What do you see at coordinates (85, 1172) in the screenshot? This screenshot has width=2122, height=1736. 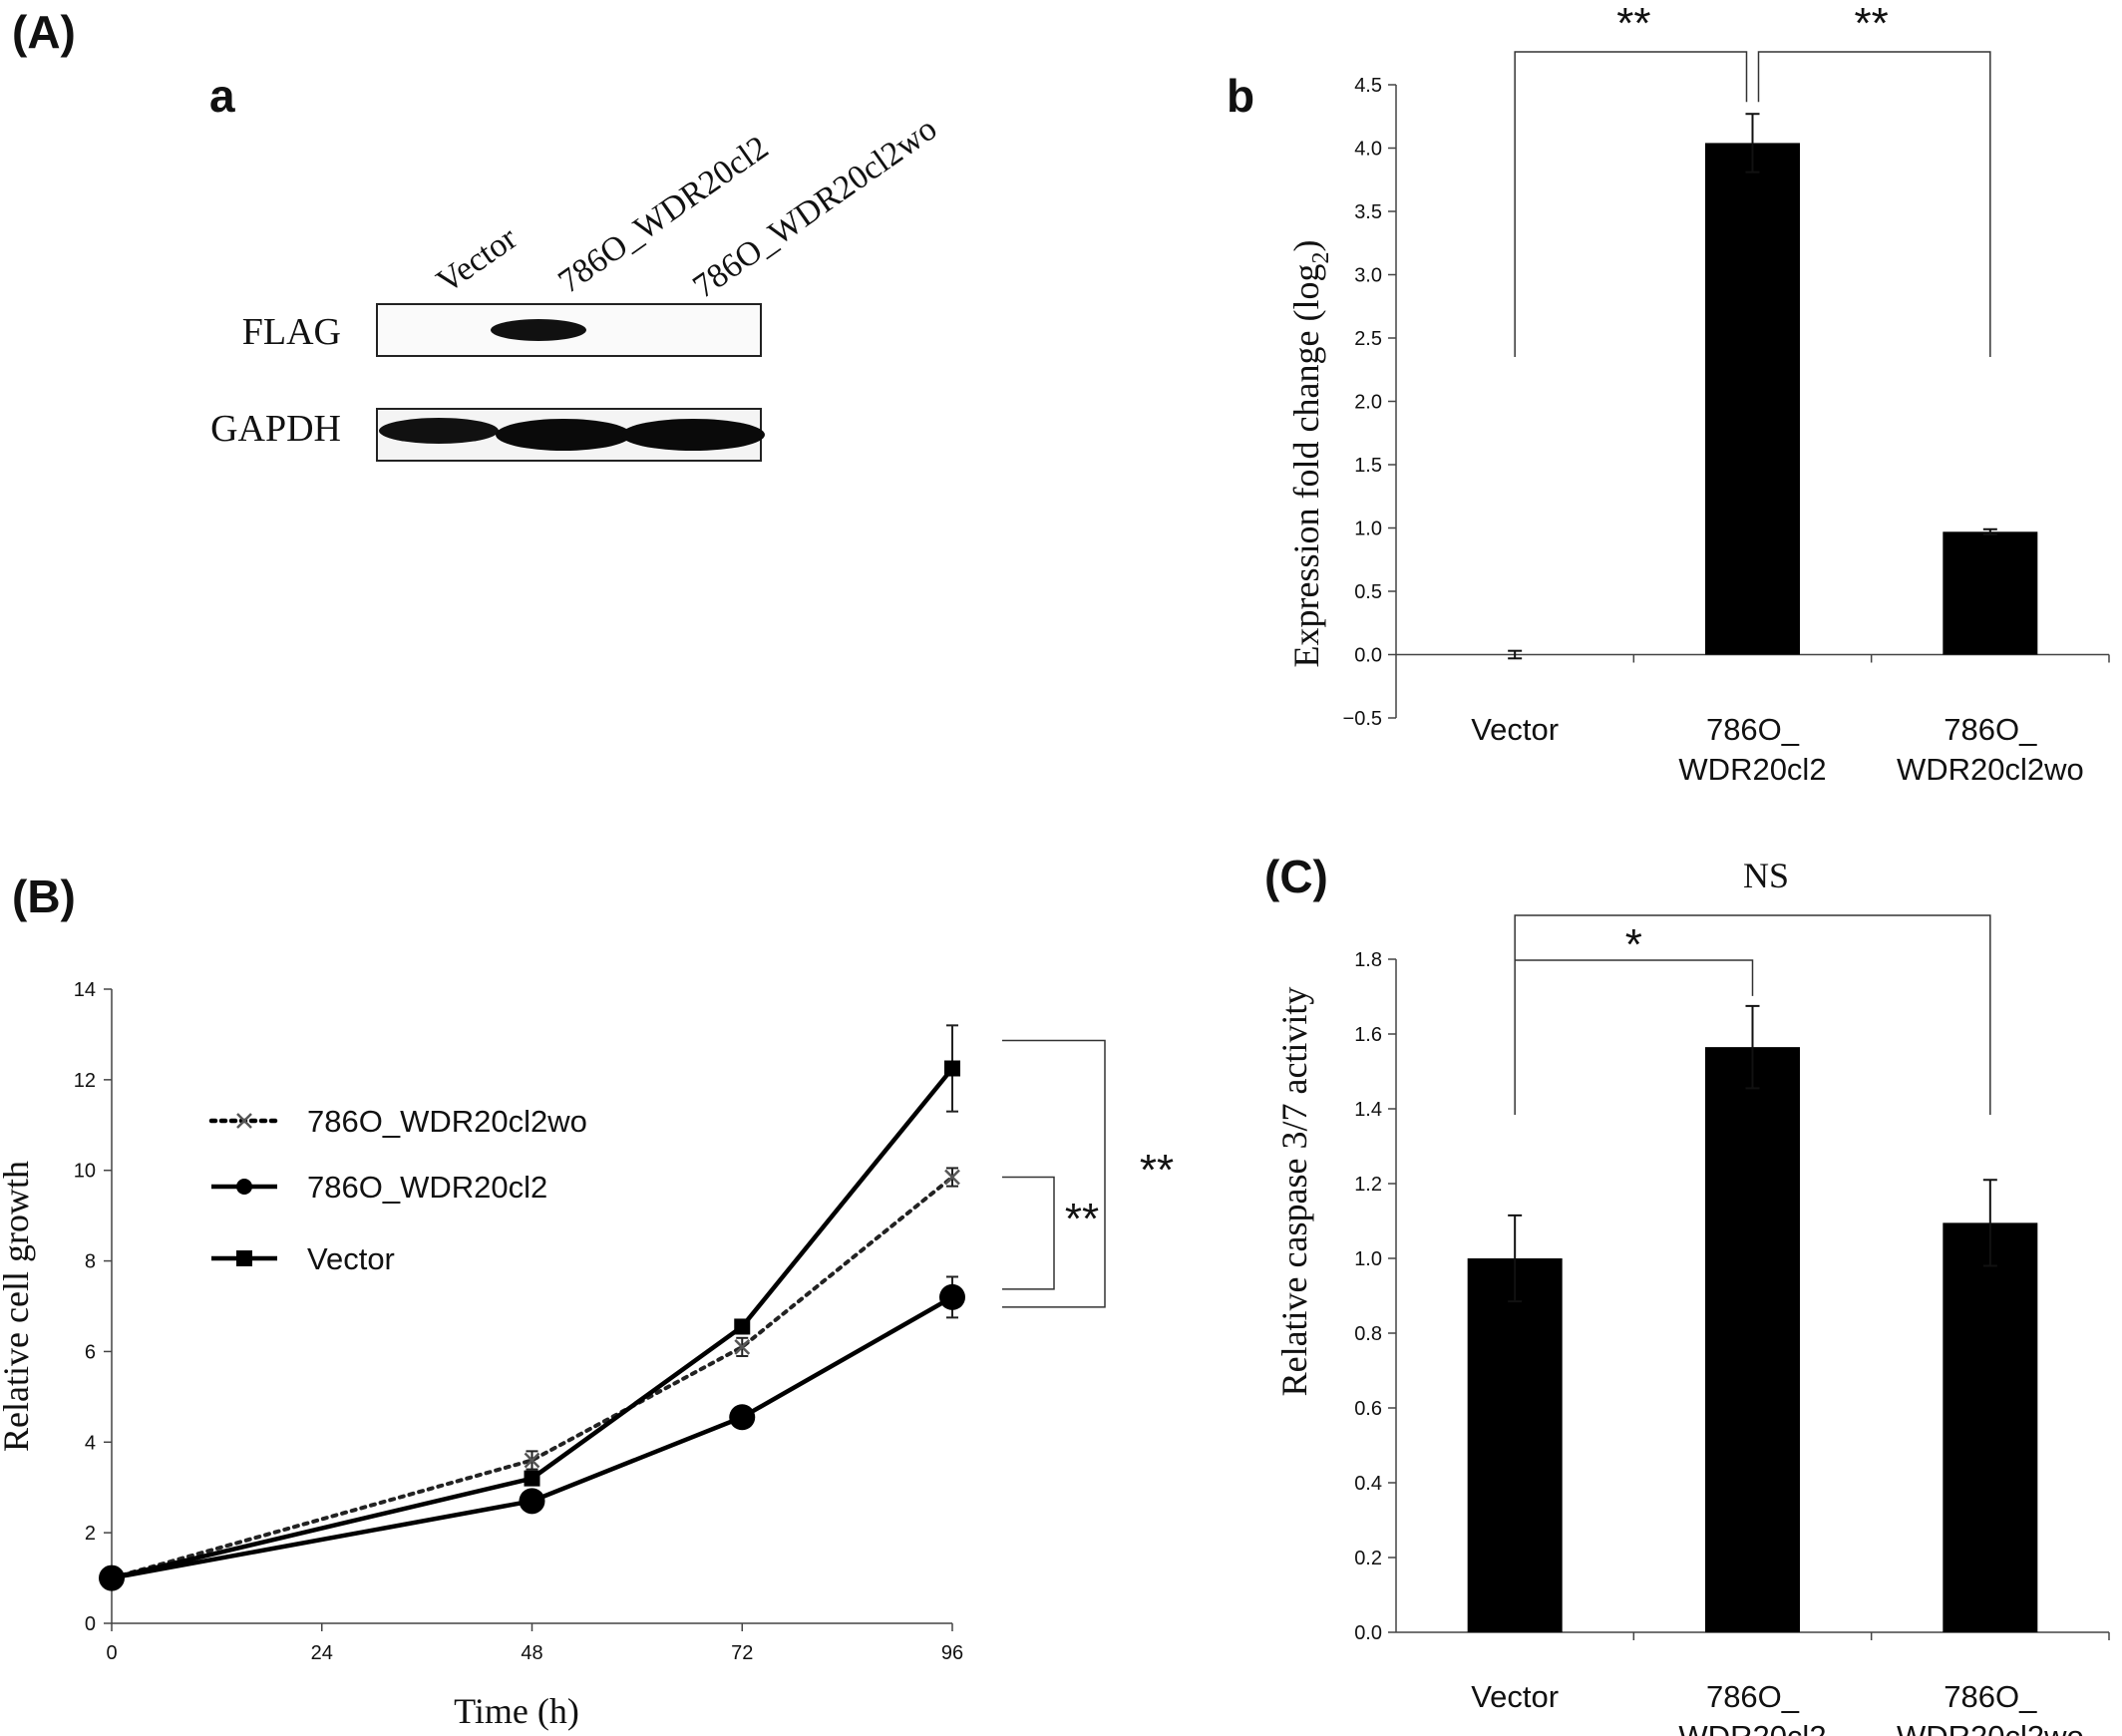 I see `y-tick-label: 10` at bounding box center [85, 1172].